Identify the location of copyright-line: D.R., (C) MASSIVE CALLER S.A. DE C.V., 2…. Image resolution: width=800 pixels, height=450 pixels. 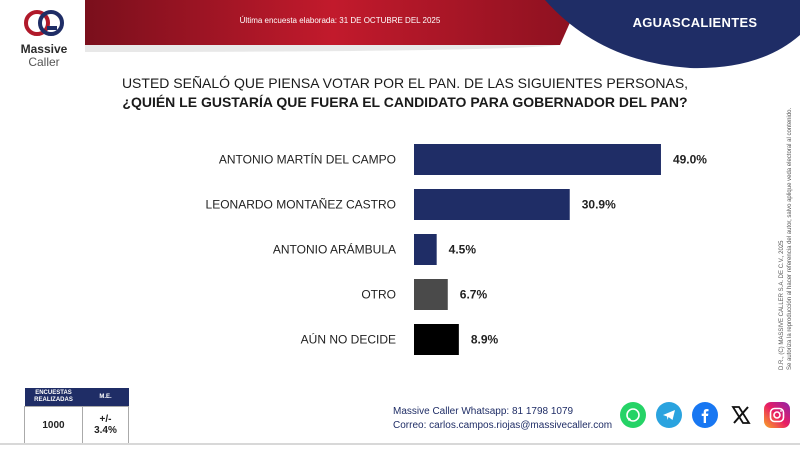
(782, 305).